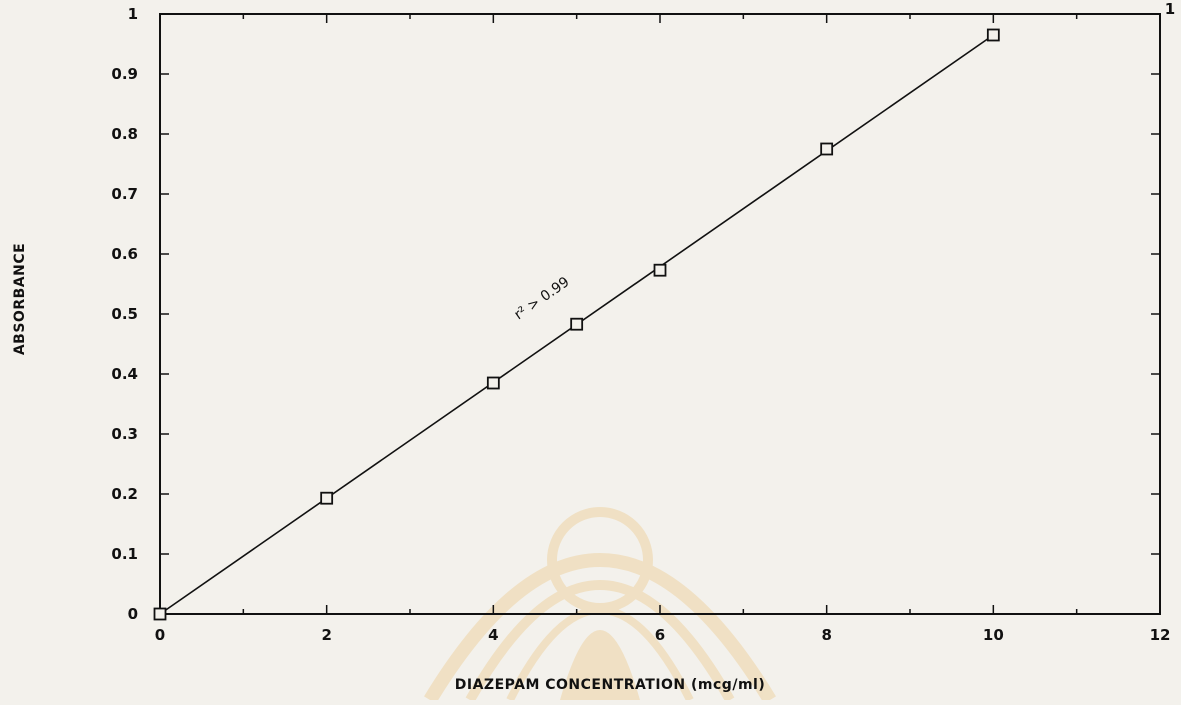 The image size is (1181, 705). What do you see at coordinates (541, 298) in the screenshot?
I see `fit-annotation: r² > 0.99` at bounding box center [541, 298].